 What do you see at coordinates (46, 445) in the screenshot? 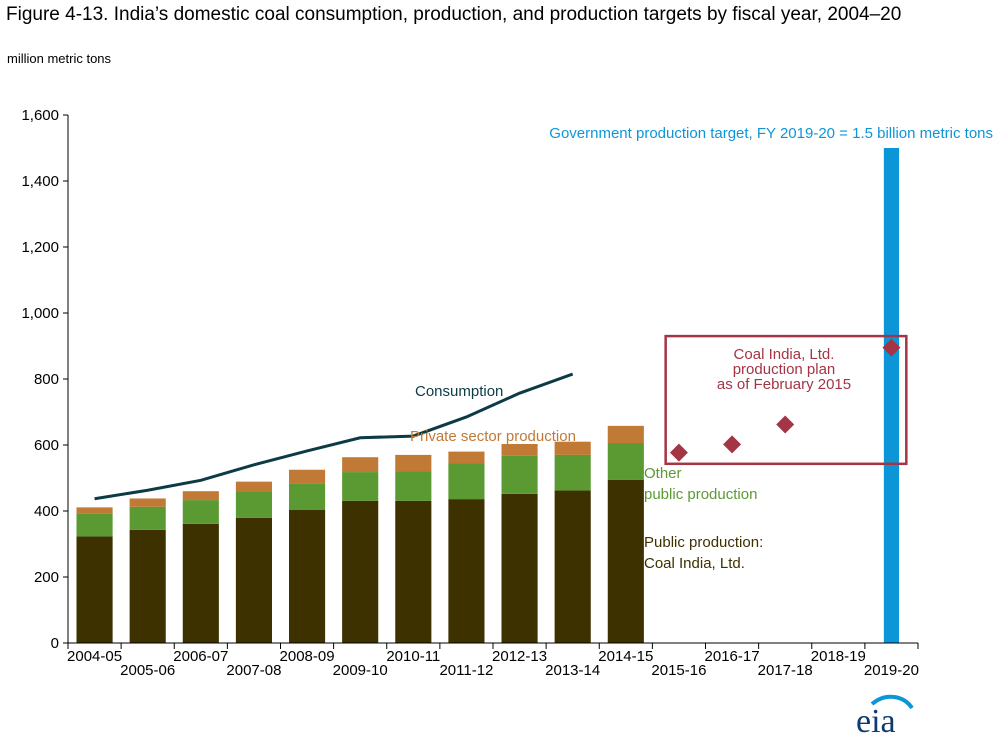
I see `y-tick-label-600: 600` at bounding box center [46, 445].